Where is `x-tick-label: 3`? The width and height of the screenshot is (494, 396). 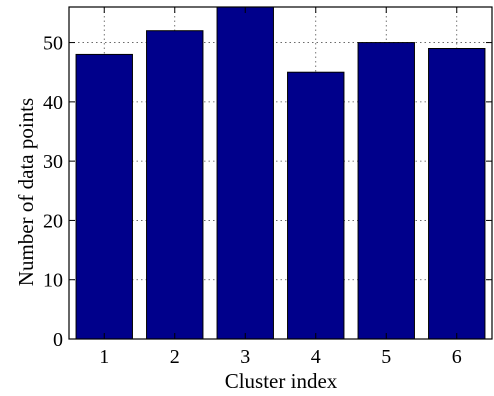
x-tick-label: 3 is located at coordinates (245, 357).